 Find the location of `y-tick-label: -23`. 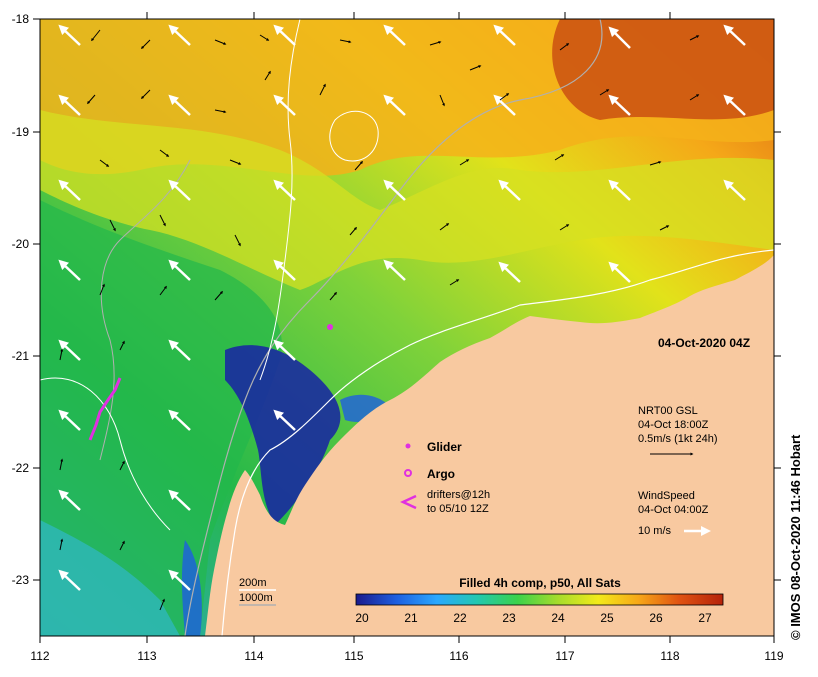

y-tick-label: -23 is located at coordinates (21, 580).